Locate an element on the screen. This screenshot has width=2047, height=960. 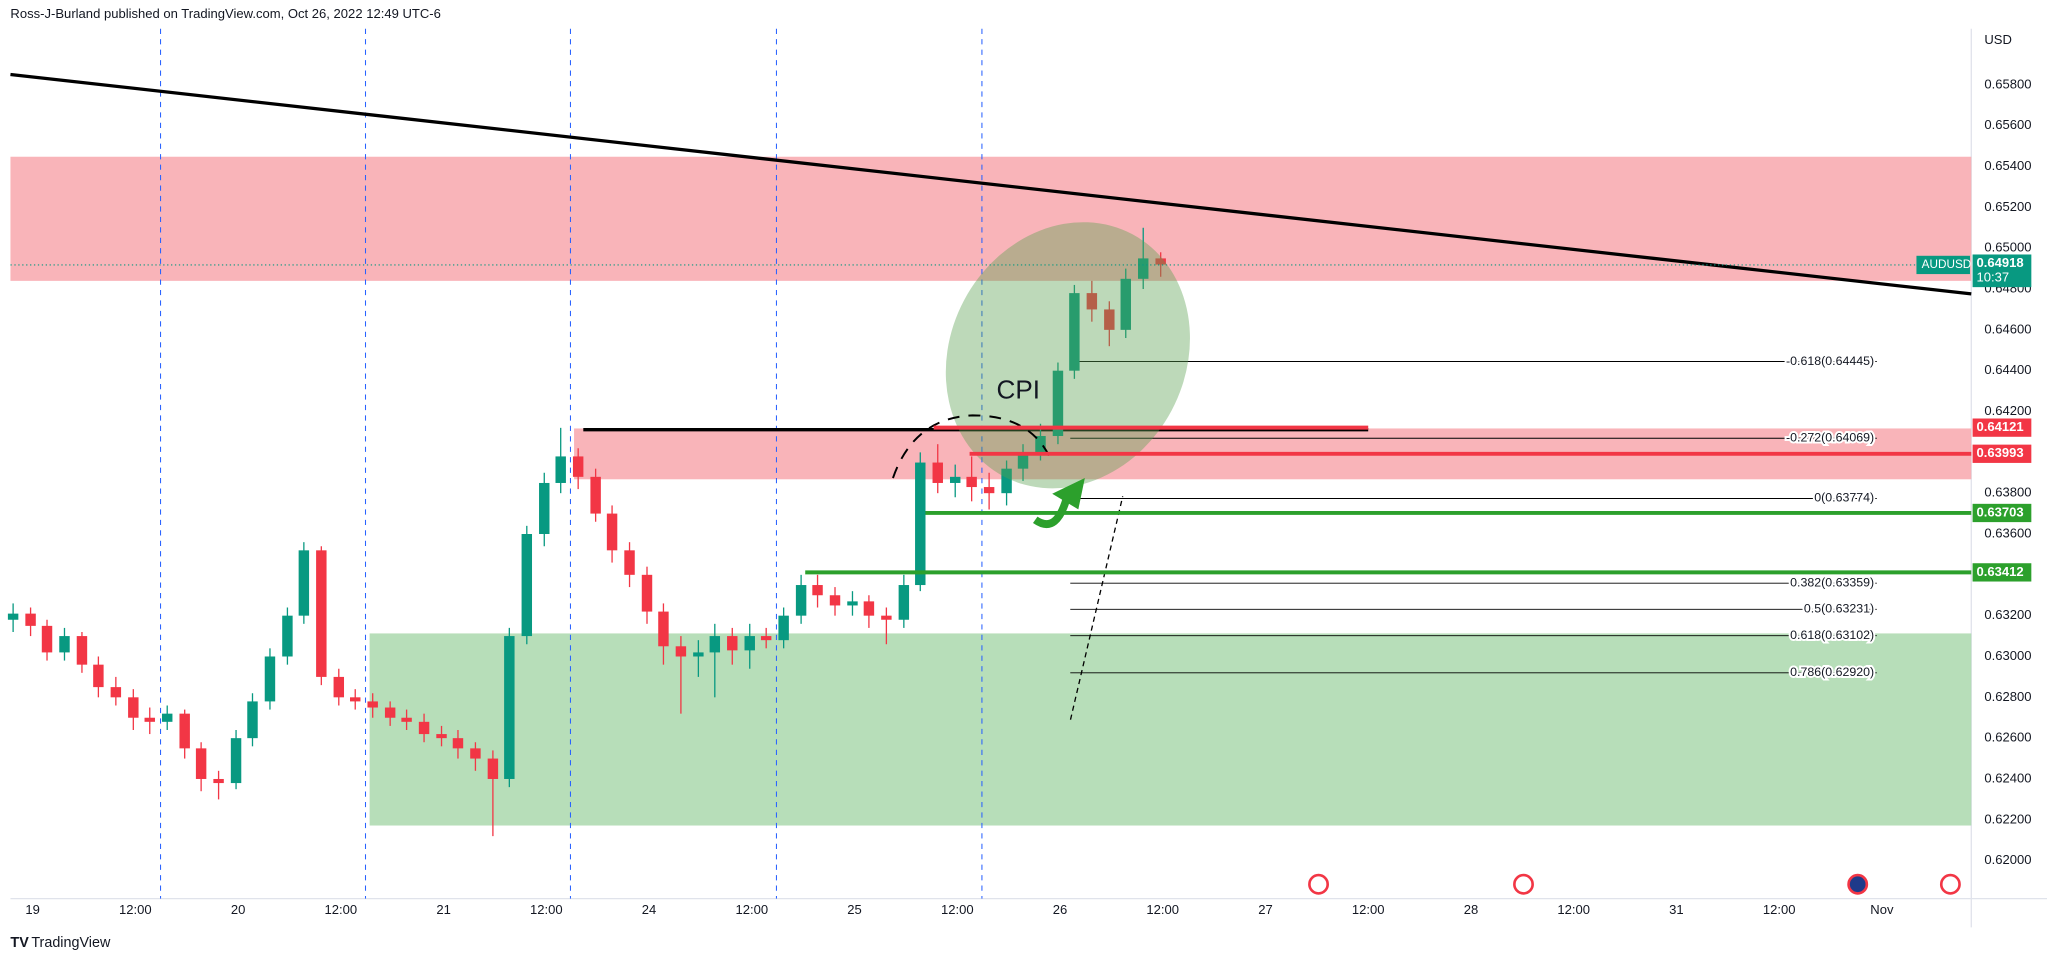
cpi-label: CPI is located at coordinates (1019, 390).